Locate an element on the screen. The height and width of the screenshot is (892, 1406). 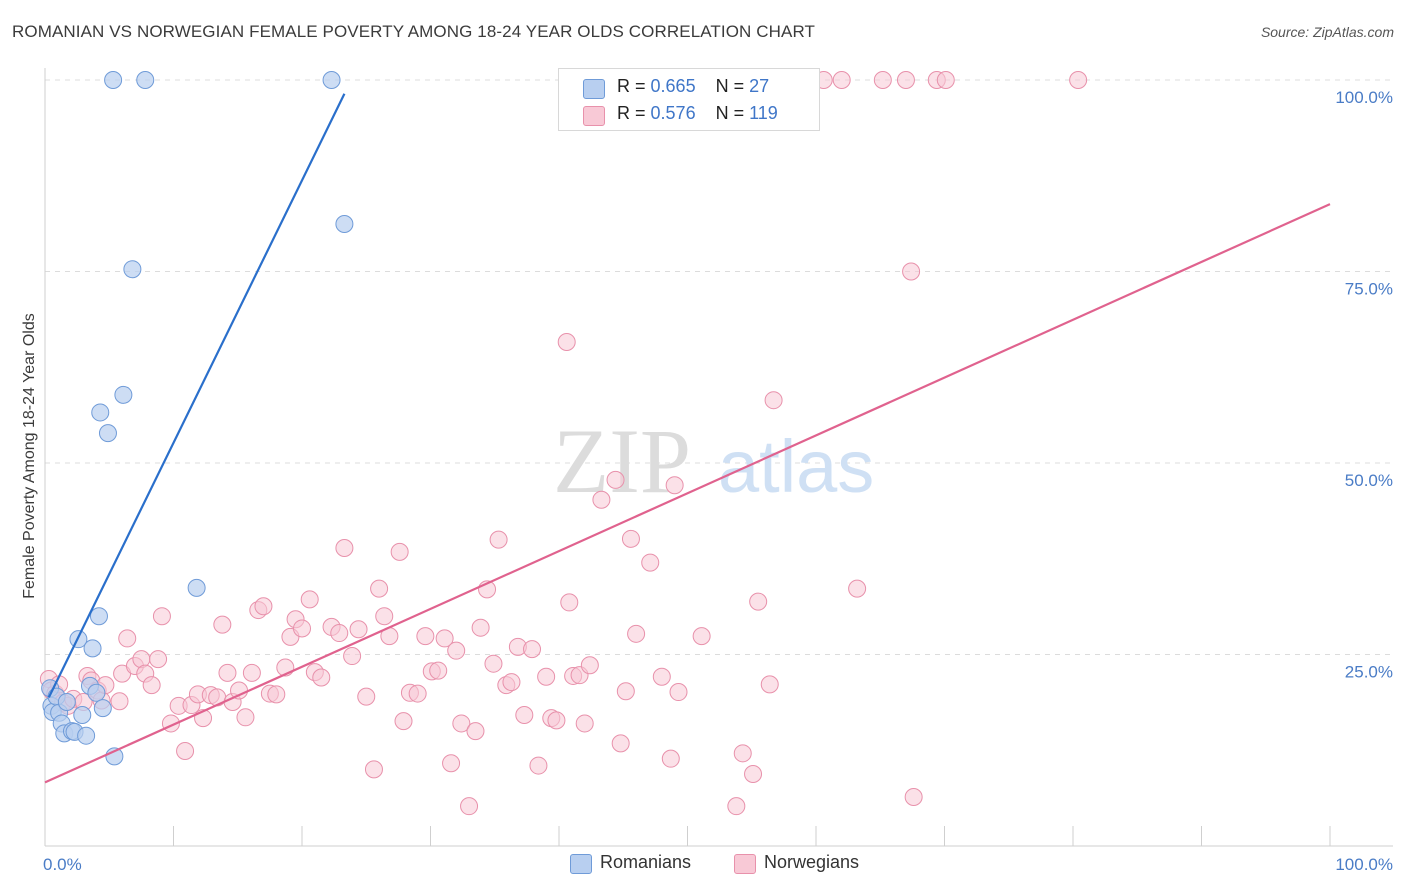
legend-norwegians-text: R = 0.576 N = 119 is located at coordinates (697, 113).